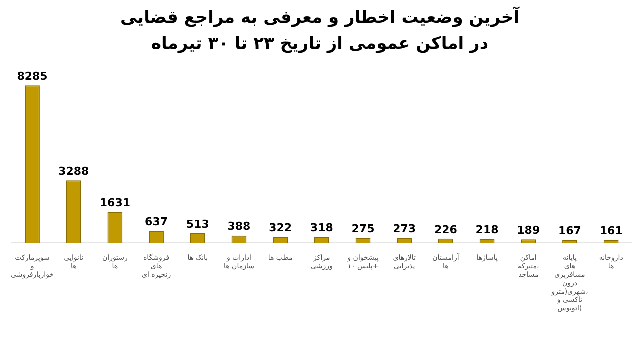 Image resolution: width=640 pixels, height=341 pixels. I want to click on data-label: 318, so click(322, 228).